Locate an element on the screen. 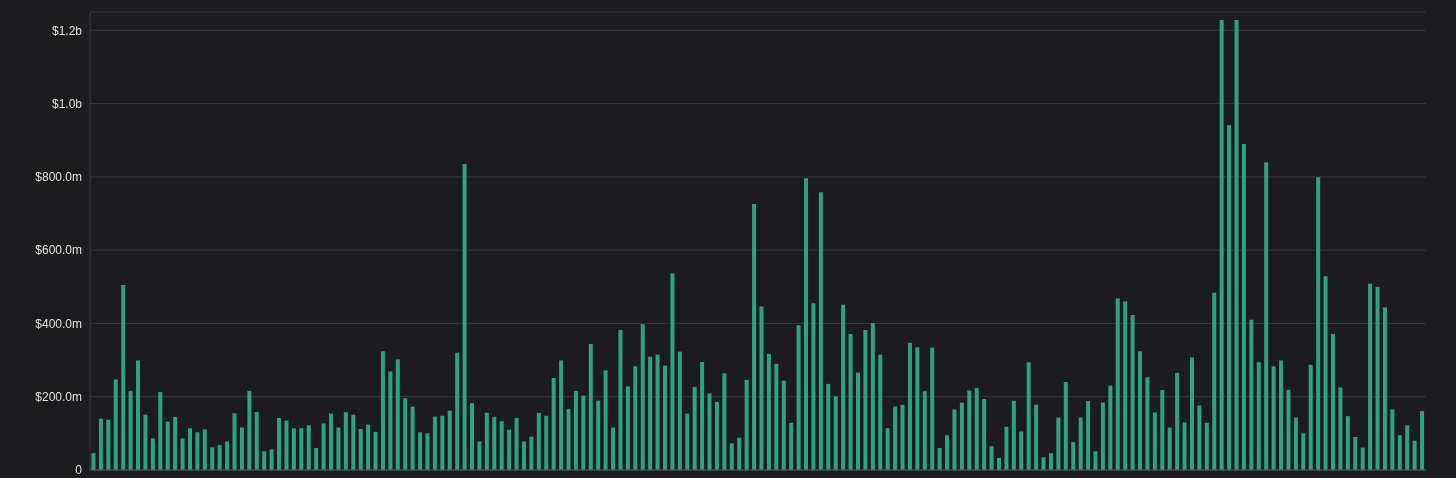 This screenshot has height=478, width=1456. y-tick-label: $200.0m is located at coordinates (58, 396).